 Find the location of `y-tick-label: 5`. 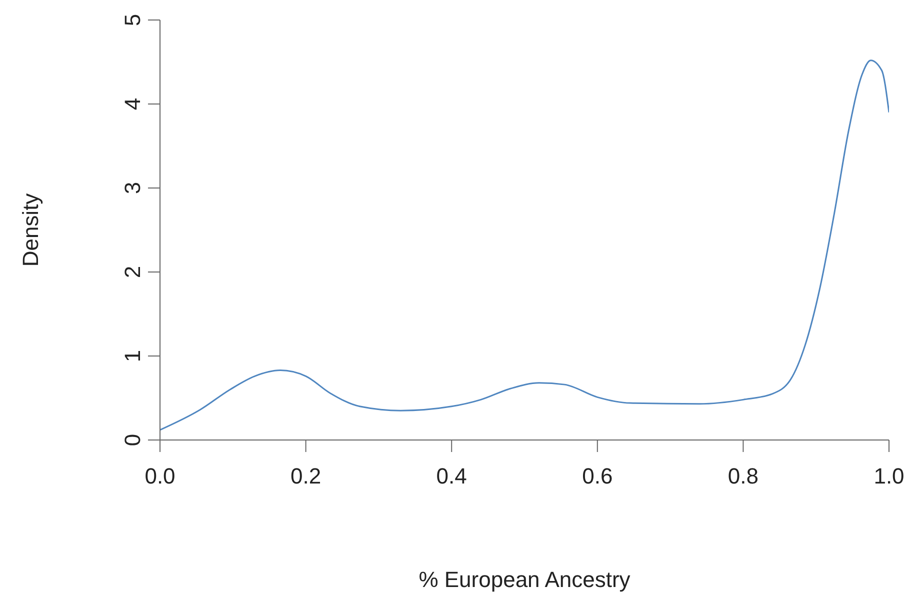

y-tick-label: 5 is located at coordinates (132, 20).